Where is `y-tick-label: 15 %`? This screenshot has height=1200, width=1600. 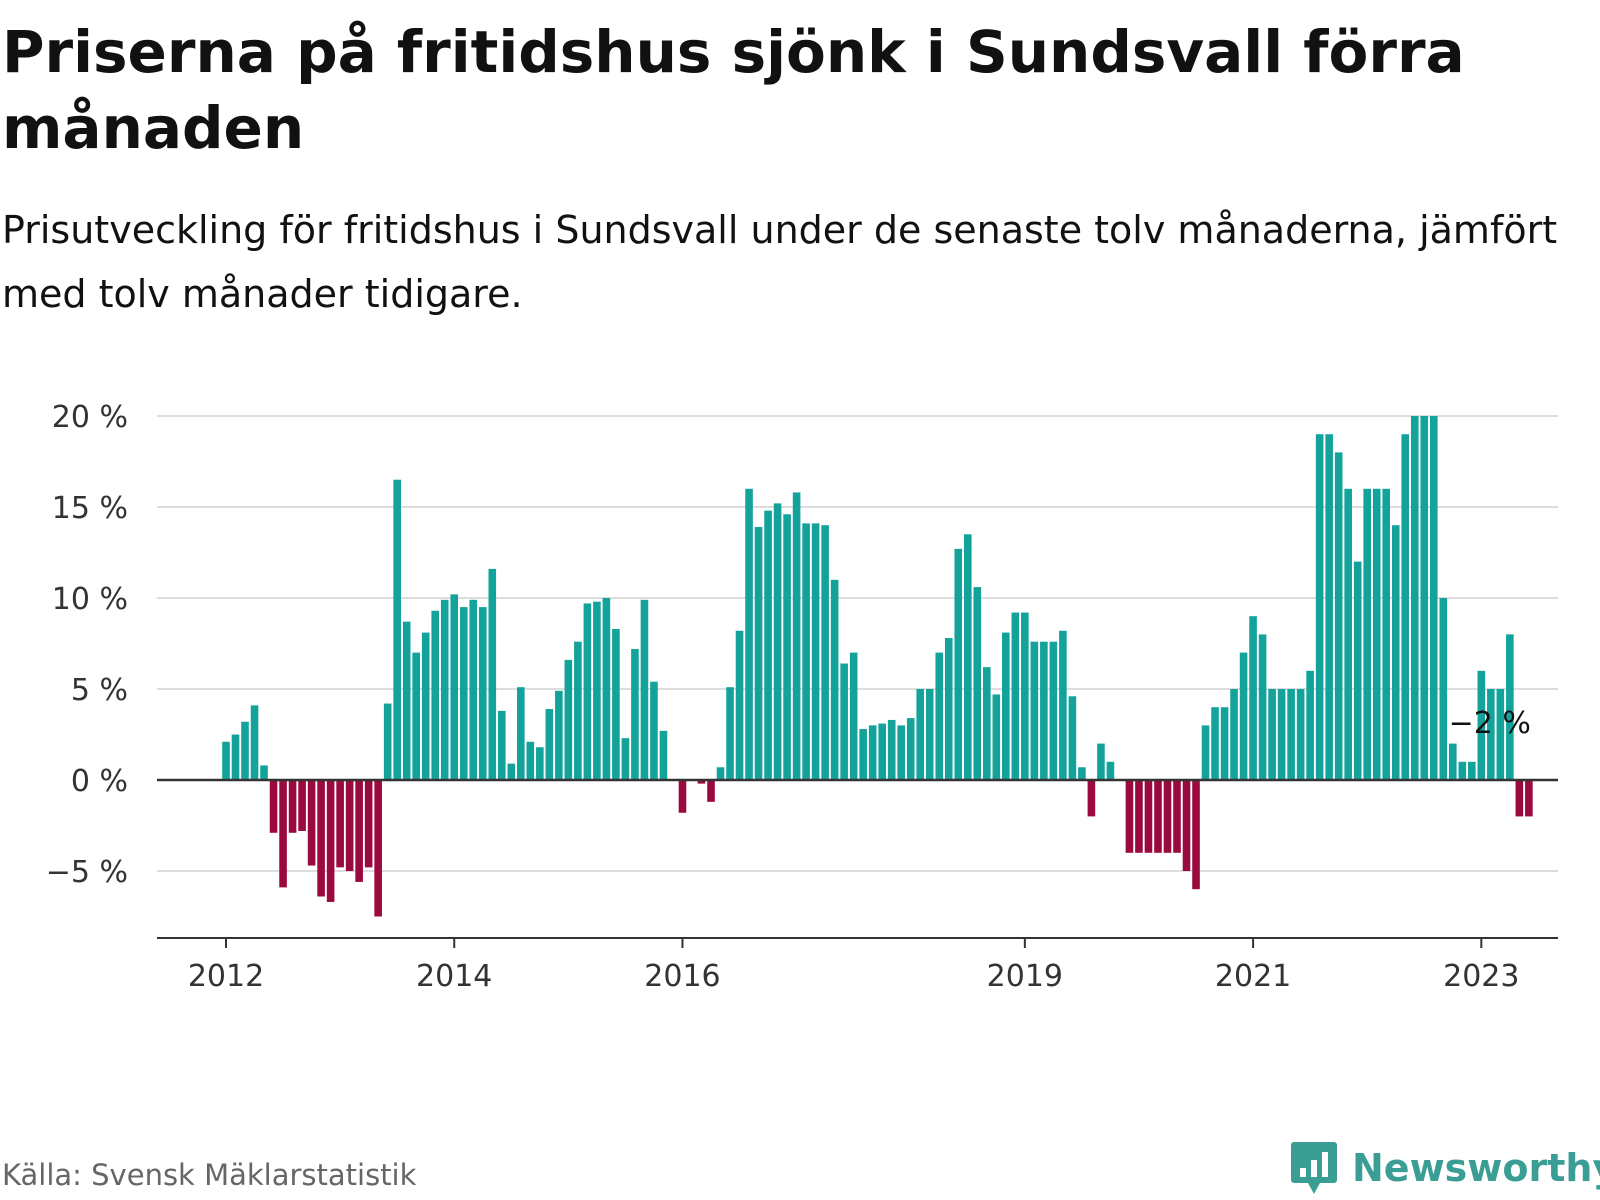 y-tick-label: 15 % is located at coordinates (90, 508).